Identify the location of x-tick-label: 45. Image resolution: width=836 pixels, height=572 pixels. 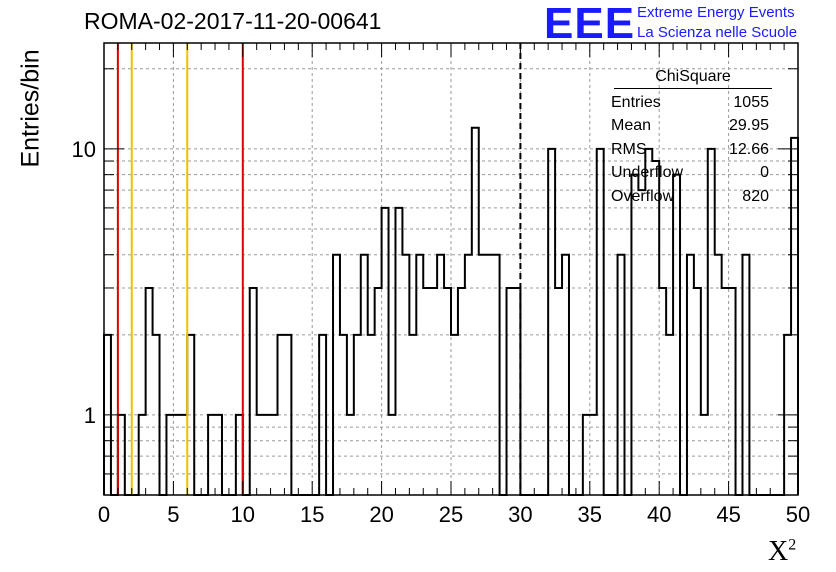
(728, 514).